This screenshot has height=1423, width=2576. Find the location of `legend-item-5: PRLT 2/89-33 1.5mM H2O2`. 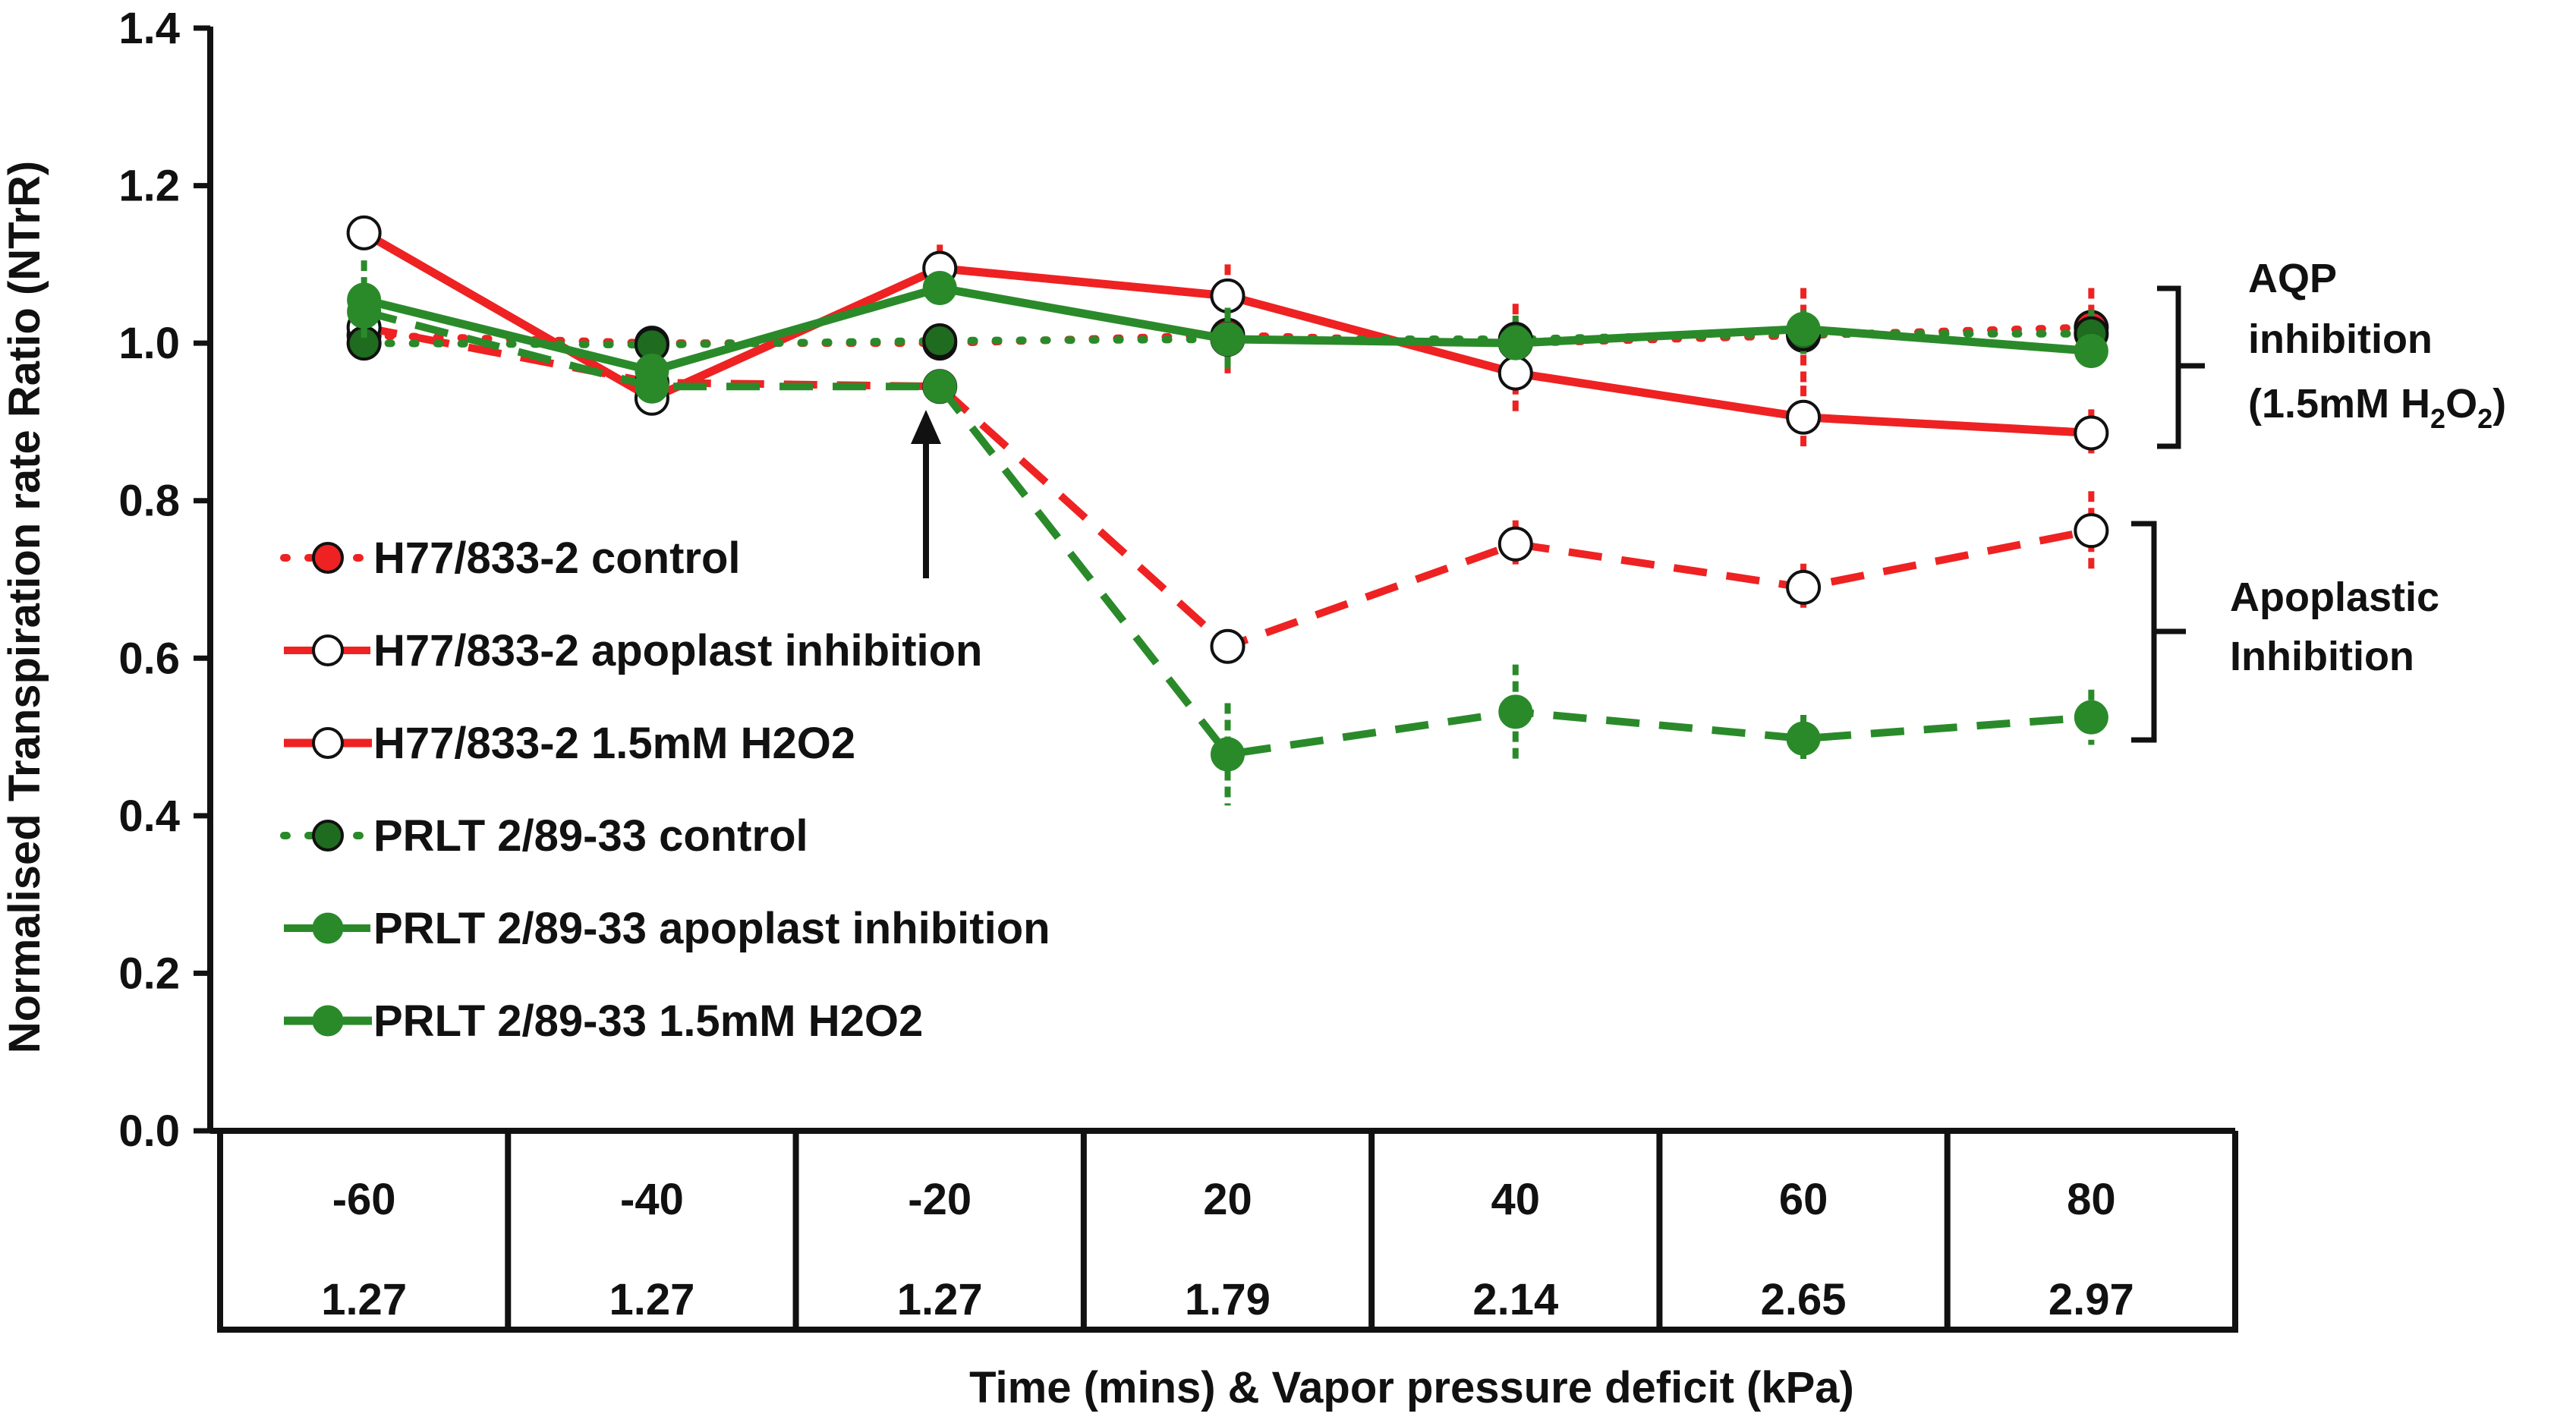

legend-item-5: PRLT 2/89-33 1.5mM H2O2 is located at coordinates (603, 1021).